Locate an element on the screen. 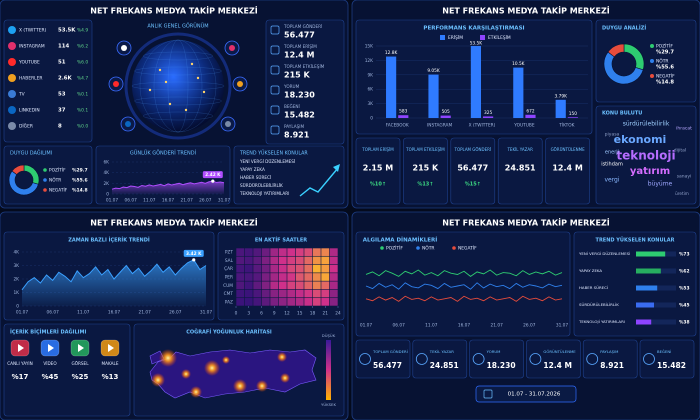 The image size is (700, 420). legend-value: %29.7 is located at coordinates (80, 171).